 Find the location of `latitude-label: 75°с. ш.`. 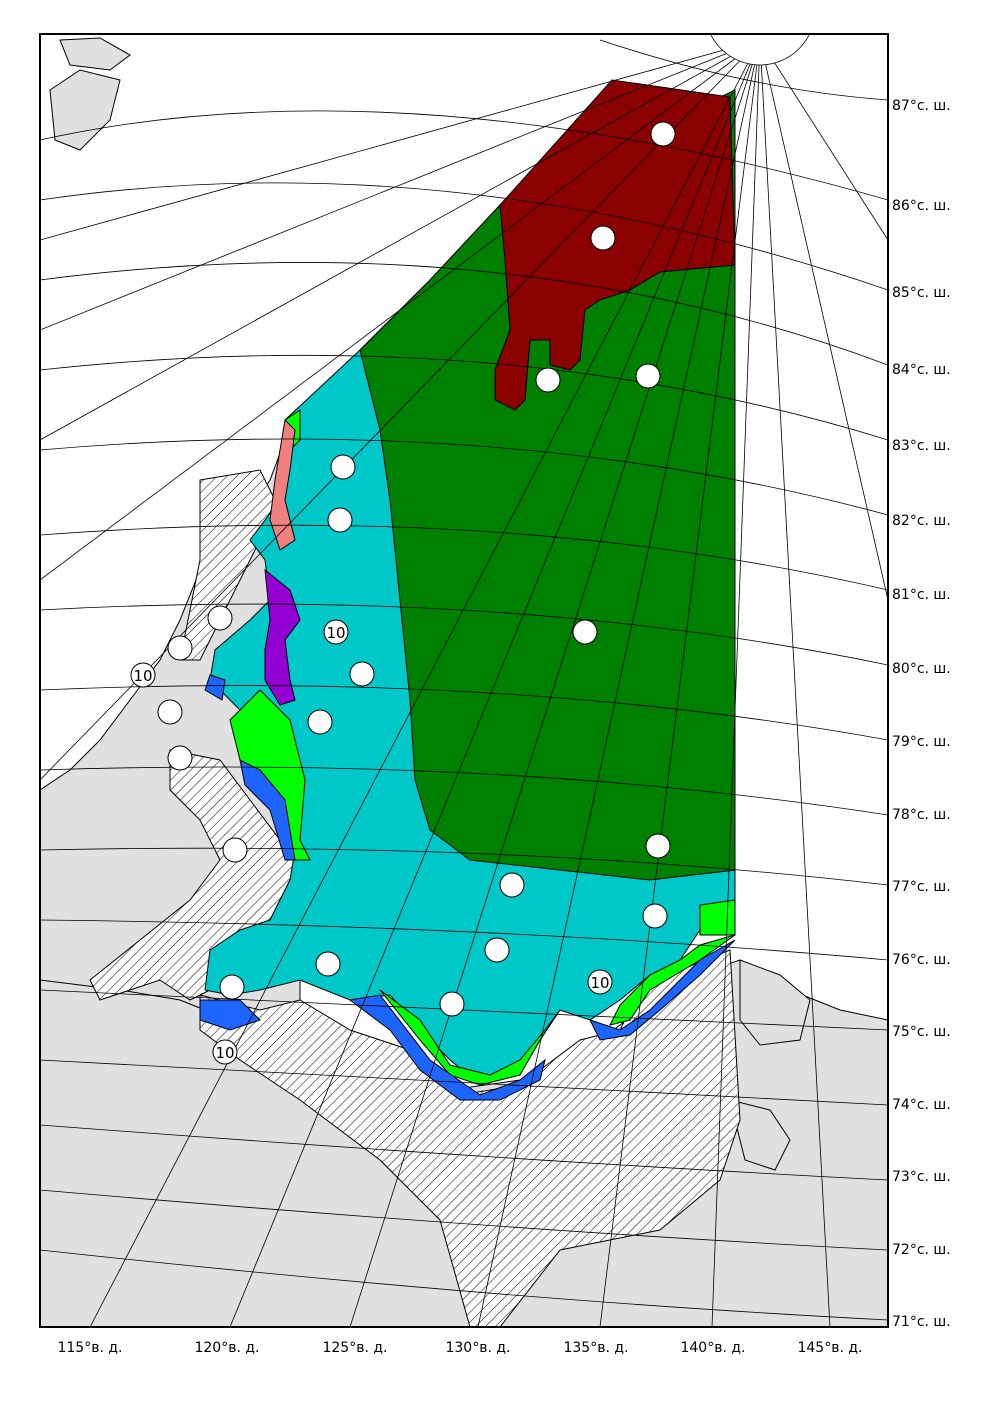

latitude-label: 75°с. ш. is located at coordinates (921, 1032).